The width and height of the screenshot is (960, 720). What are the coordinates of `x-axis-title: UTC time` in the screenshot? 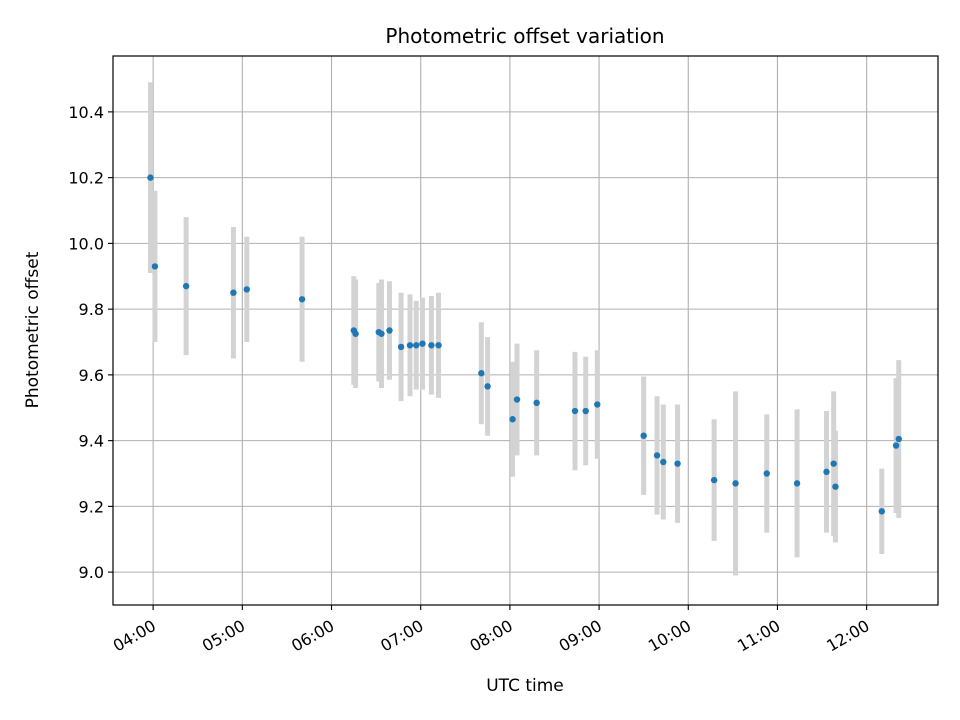 It's located at (525, 686).